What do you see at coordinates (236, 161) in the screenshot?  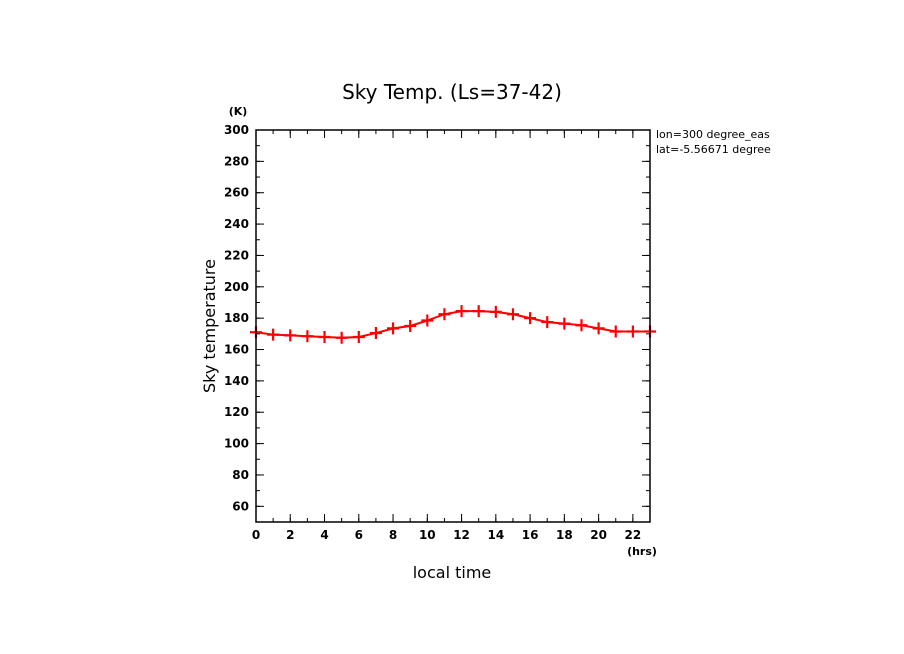 I see `y-tick-label: 280` at bounding box center [236, 161].